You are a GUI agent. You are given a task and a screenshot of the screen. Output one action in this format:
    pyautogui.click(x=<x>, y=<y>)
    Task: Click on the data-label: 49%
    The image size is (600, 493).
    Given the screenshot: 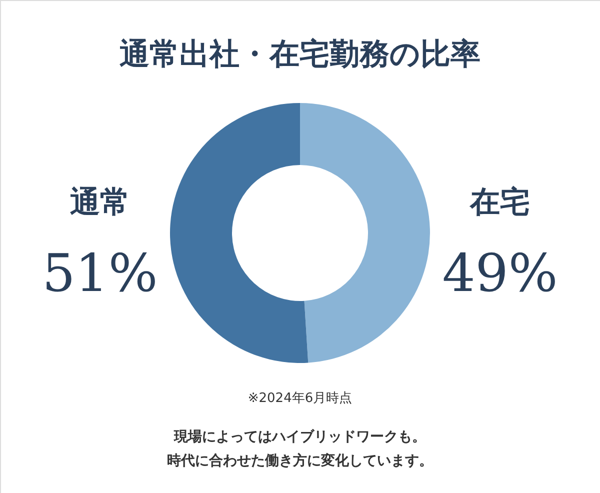 What is the action you would take?
    pyautogui.click(x=500, y=274)
    